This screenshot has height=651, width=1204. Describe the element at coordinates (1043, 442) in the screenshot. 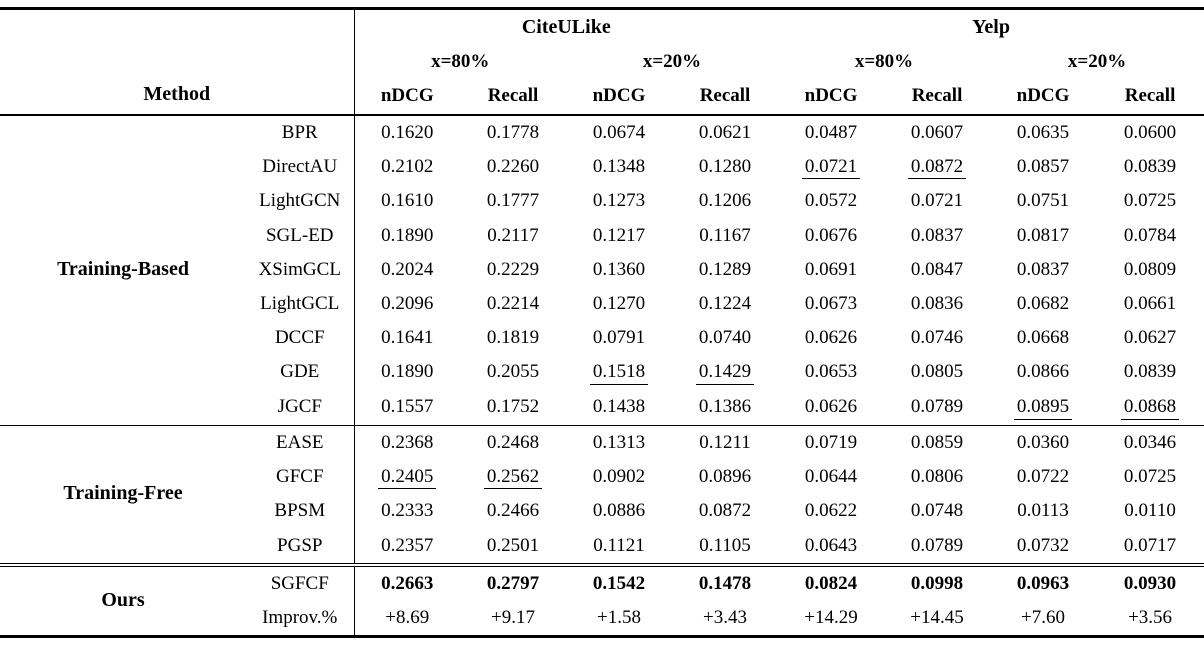

I see `value: 0.0360` at that location.